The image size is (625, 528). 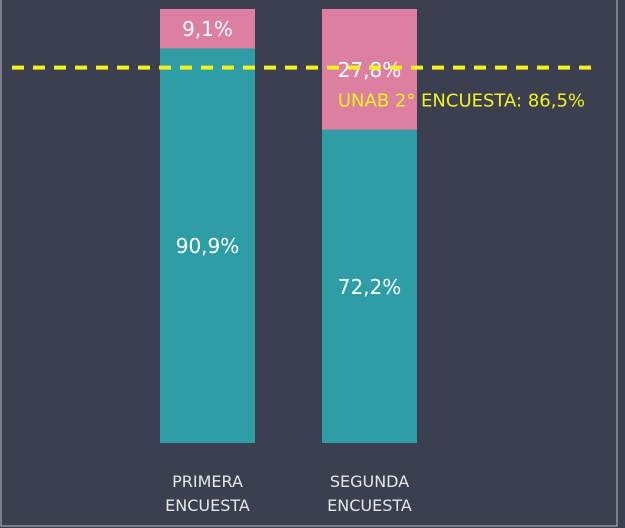 What do you see at coordinates (370, 70) in the screenshot?
I see `value-label: 27,8%` at bounding box center [370, 70].